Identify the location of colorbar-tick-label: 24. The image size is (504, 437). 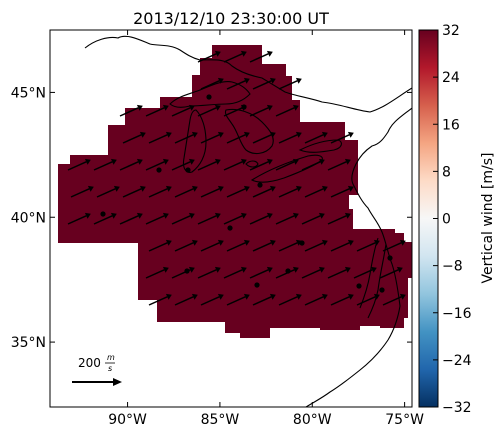
(451, 78).